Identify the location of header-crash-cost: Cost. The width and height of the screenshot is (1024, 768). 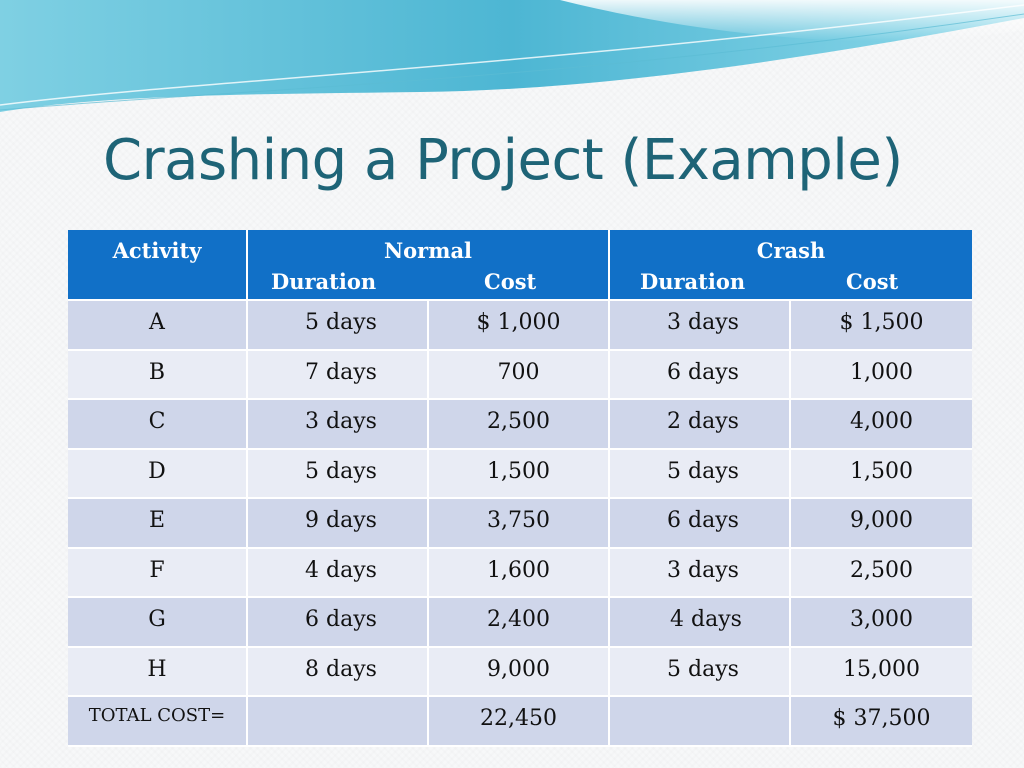
(872, 281).